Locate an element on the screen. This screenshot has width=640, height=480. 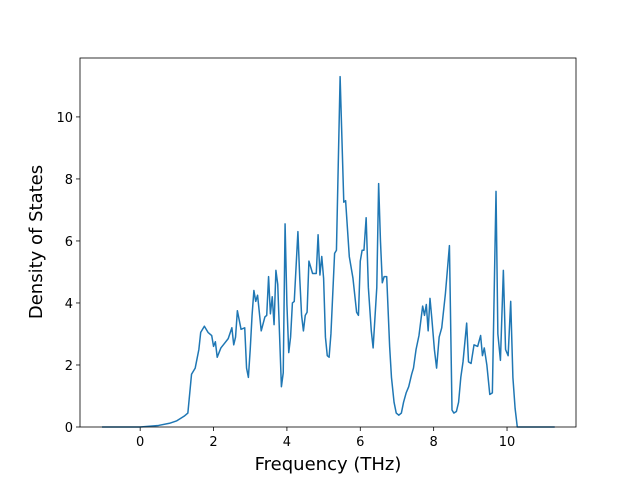
y-tick-label: 8 is located at coordinates (69, 180).